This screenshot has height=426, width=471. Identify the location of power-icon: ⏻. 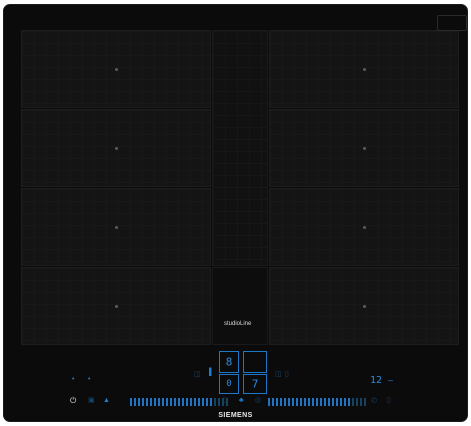
(73, 400).